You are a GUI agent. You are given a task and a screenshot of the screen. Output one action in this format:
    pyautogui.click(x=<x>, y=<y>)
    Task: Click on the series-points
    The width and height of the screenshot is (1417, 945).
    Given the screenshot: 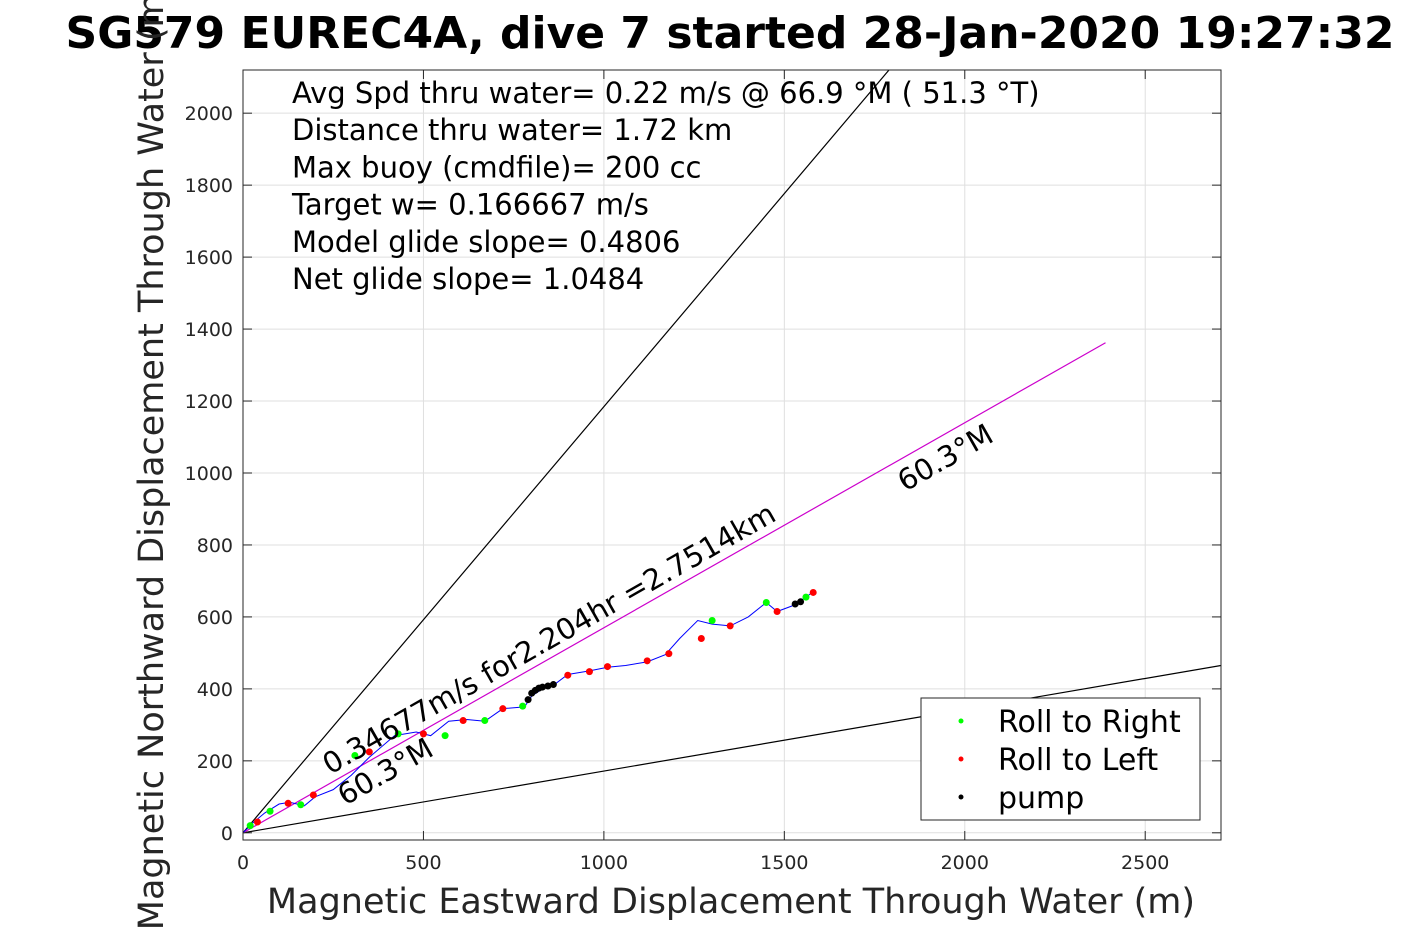 What is the action you would take?
    pyautogui.click(x=531, y=709)
    